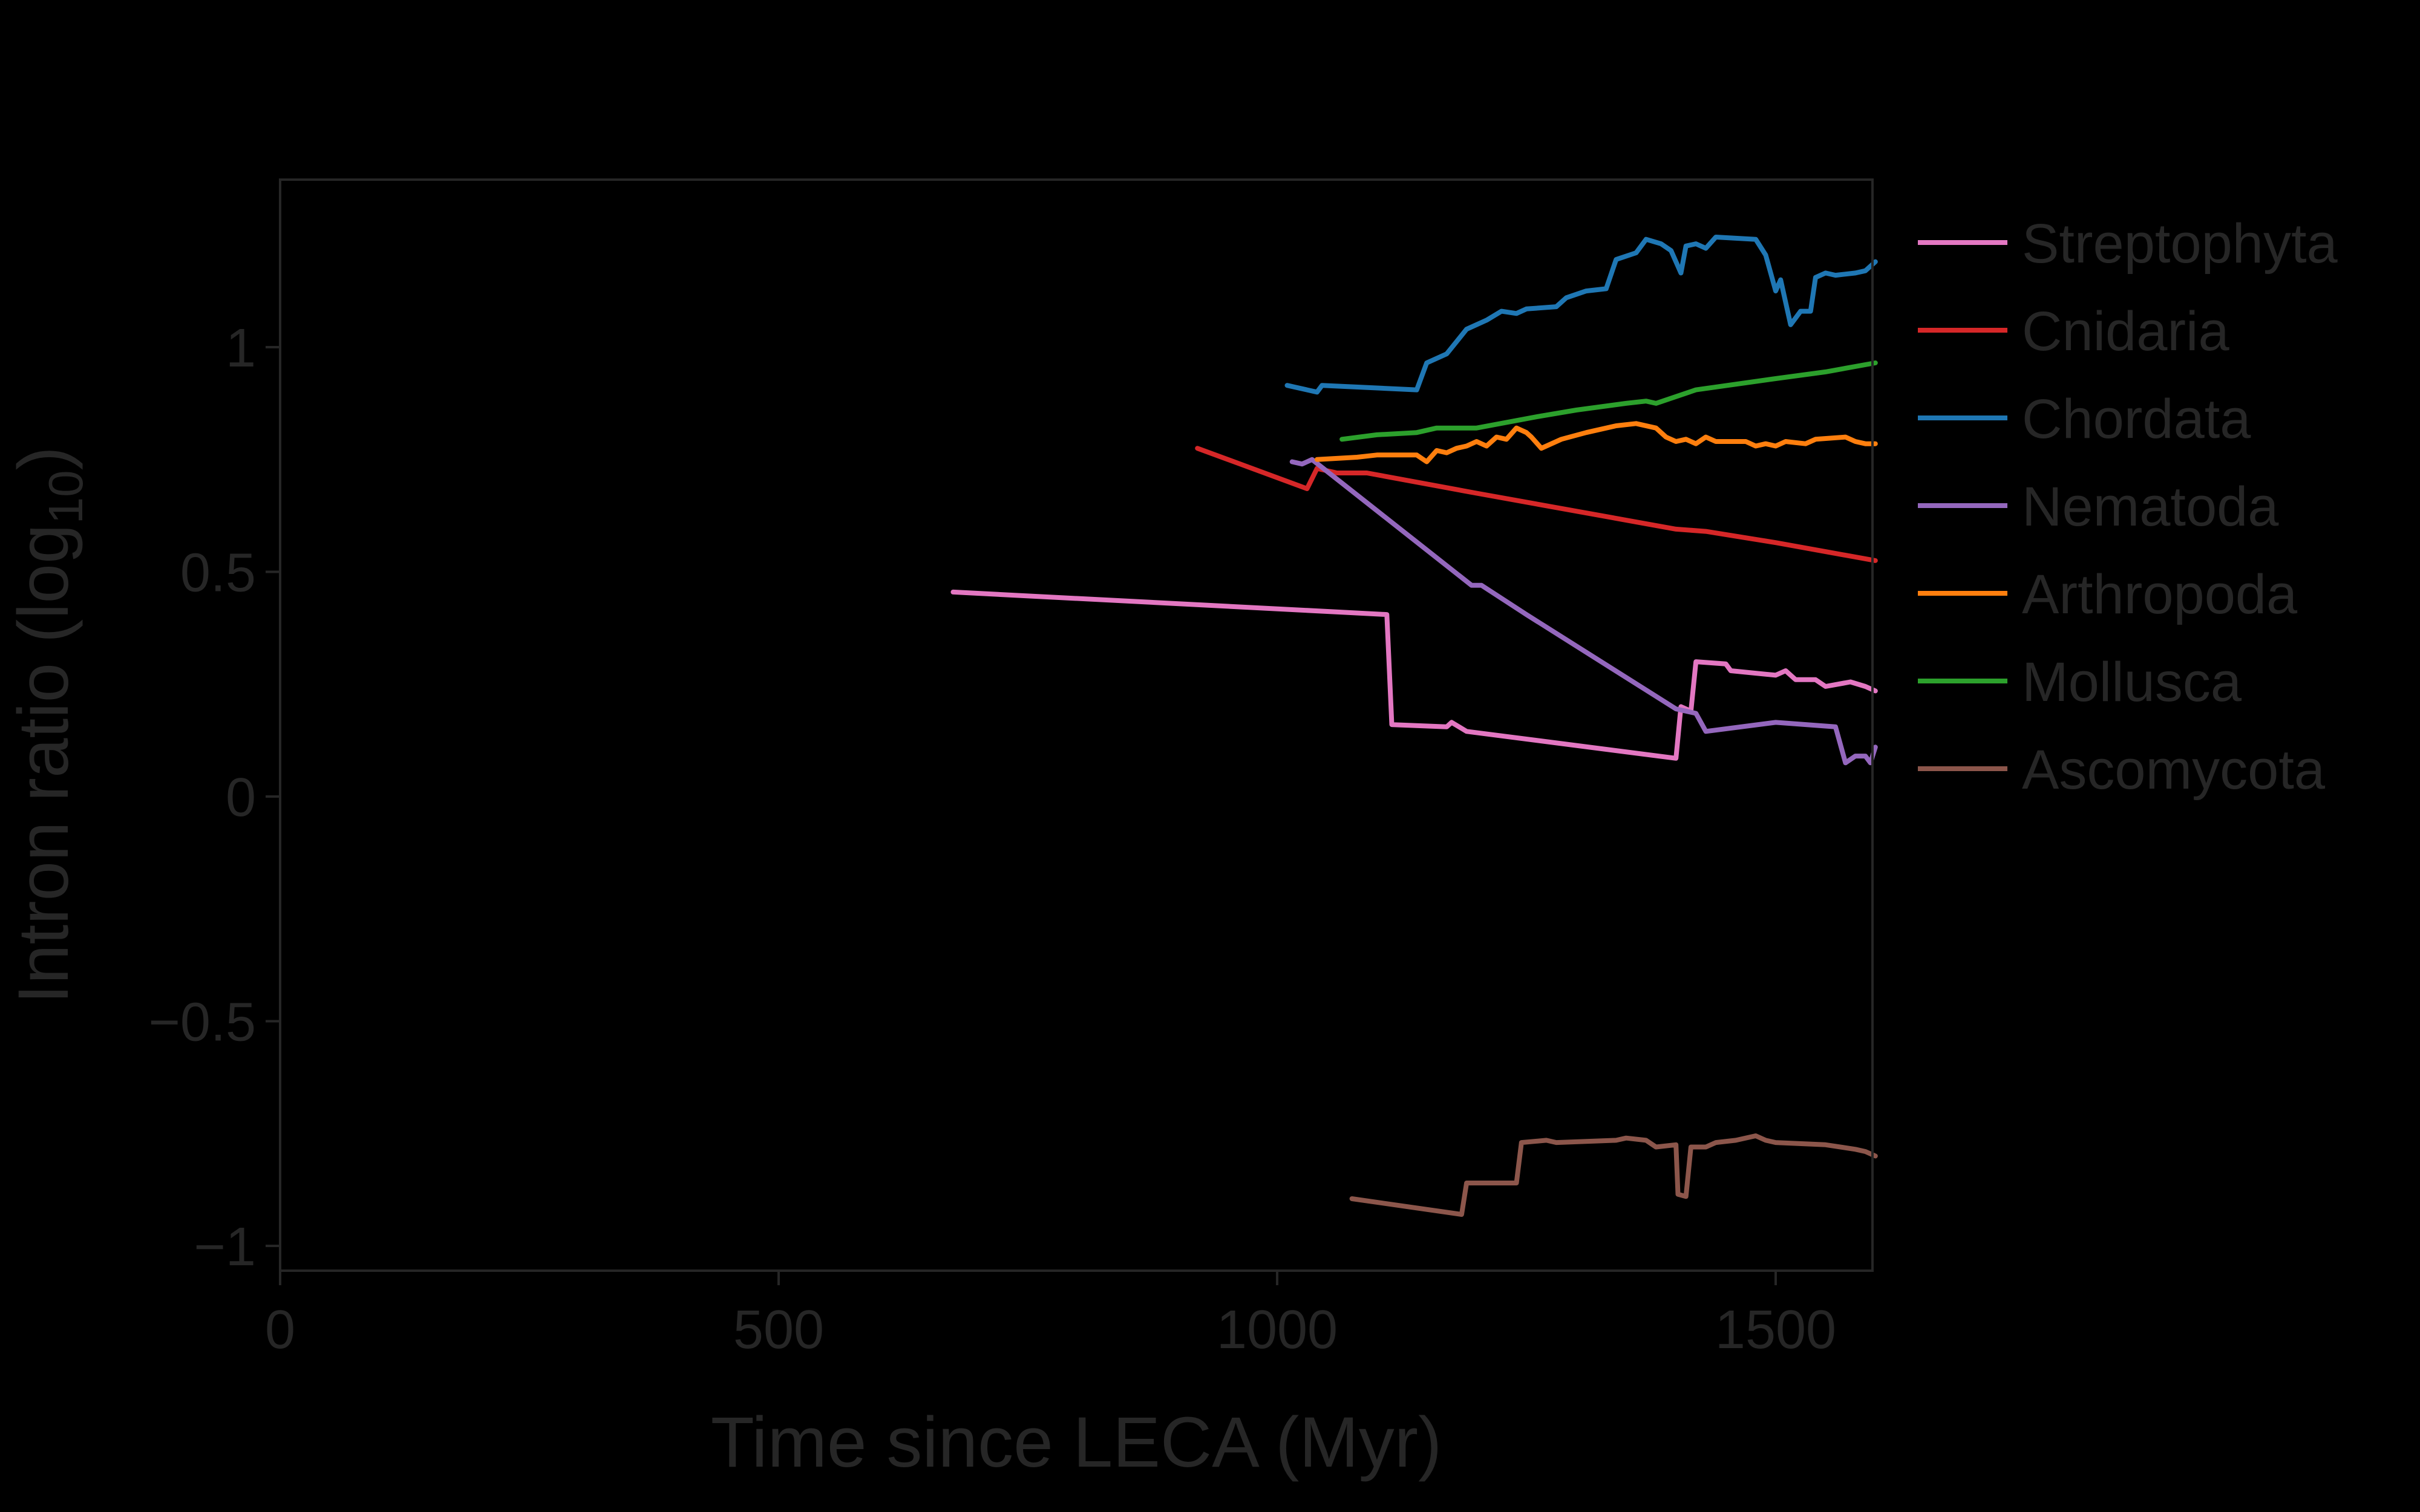 The width and height of the screenshot is (2420, 1512). What do you see at coordinates (2160, 594) in the screenshot?
I see `legend-label-arthropoda: Arthropoda` at bounding box center [2160, 594].